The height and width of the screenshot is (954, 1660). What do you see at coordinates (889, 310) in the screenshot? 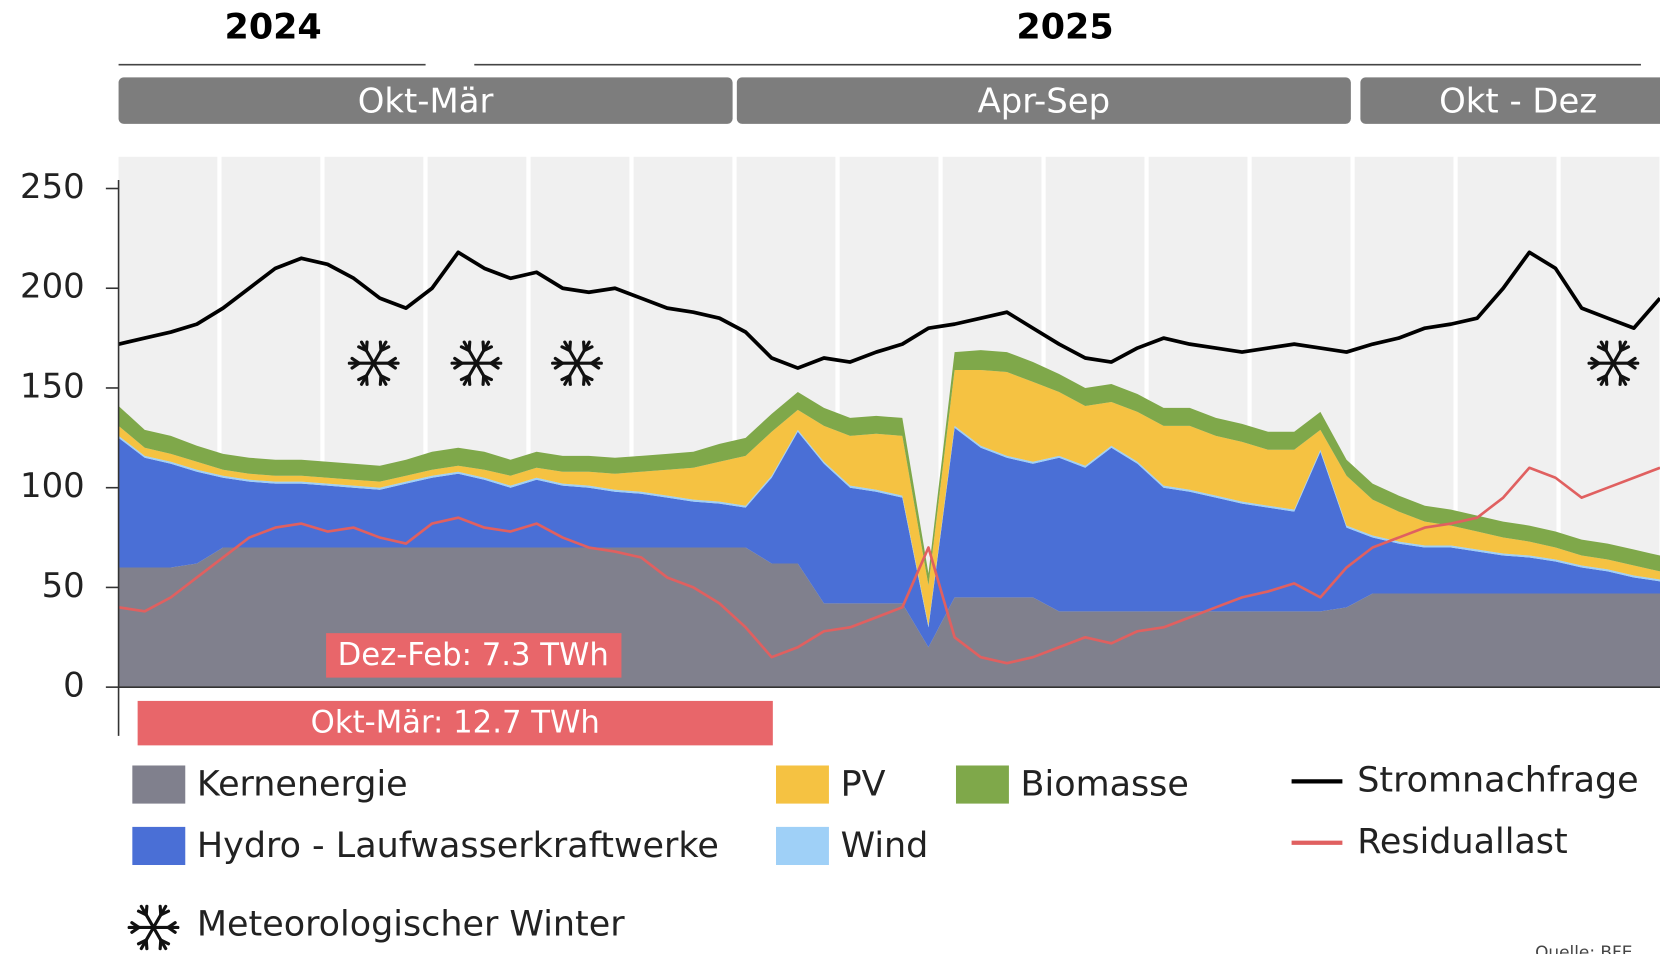
I see `line` at bounding box center [889, 310].